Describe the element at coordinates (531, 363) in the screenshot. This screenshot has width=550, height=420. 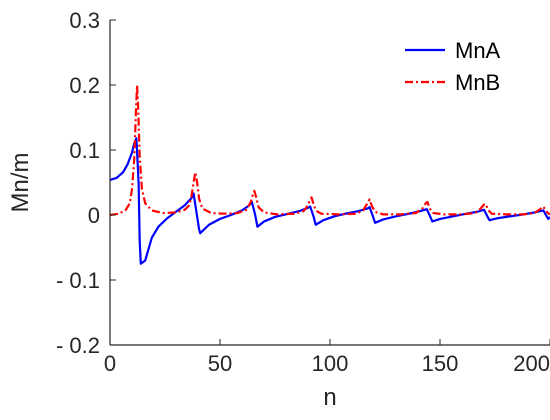
I see `x-tick-label: 200` at that location.